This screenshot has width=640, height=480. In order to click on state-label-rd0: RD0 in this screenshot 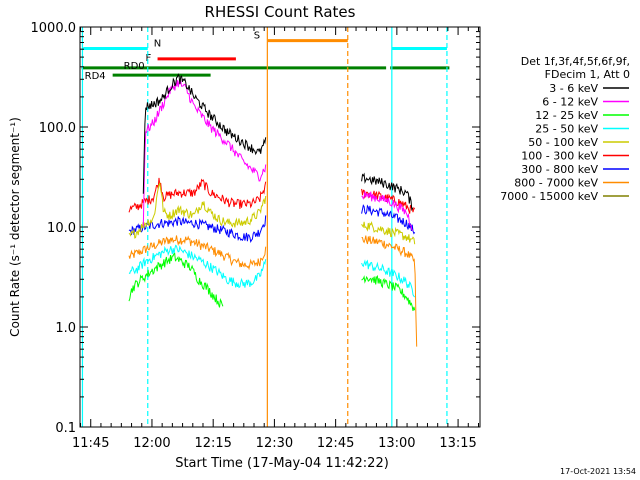, I will do `click(134, 66)`.